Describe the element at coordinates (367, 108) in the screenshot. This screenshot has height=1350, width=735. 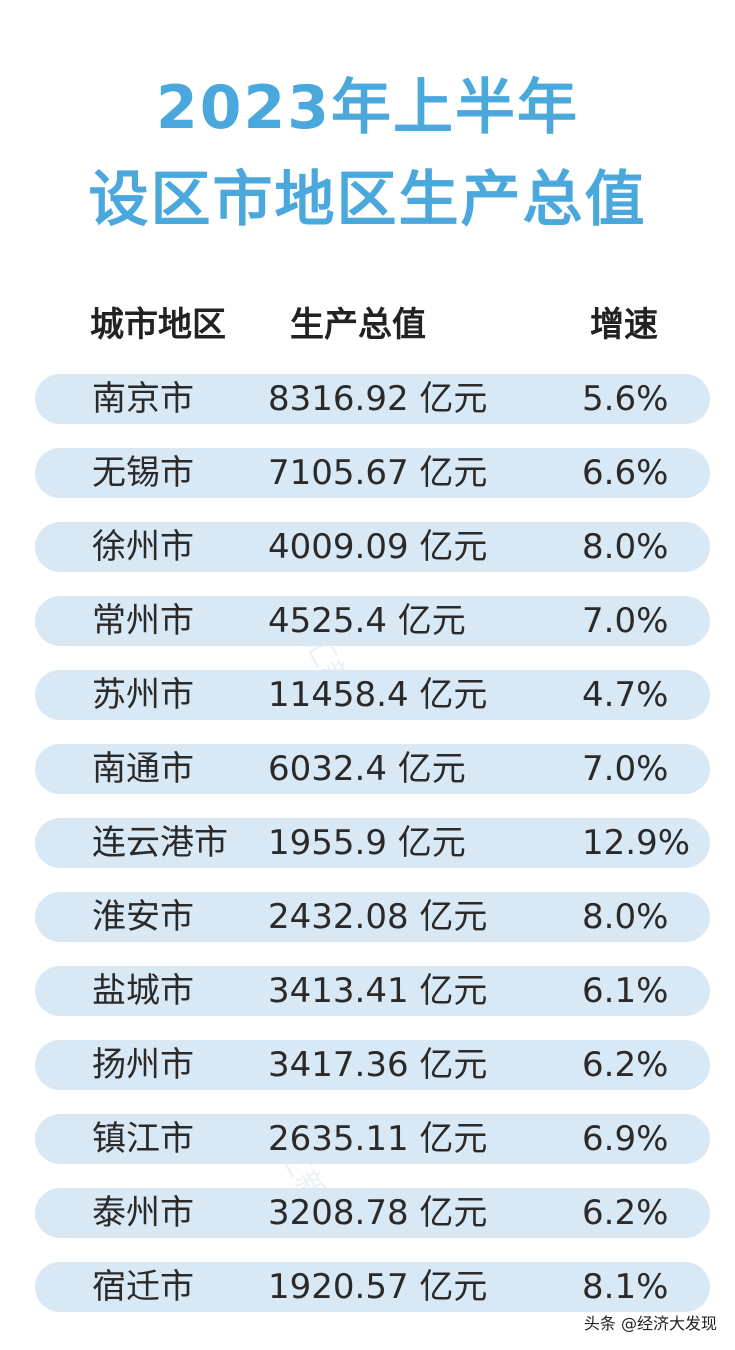
I see `page-title: 2023年上半年` at that location.